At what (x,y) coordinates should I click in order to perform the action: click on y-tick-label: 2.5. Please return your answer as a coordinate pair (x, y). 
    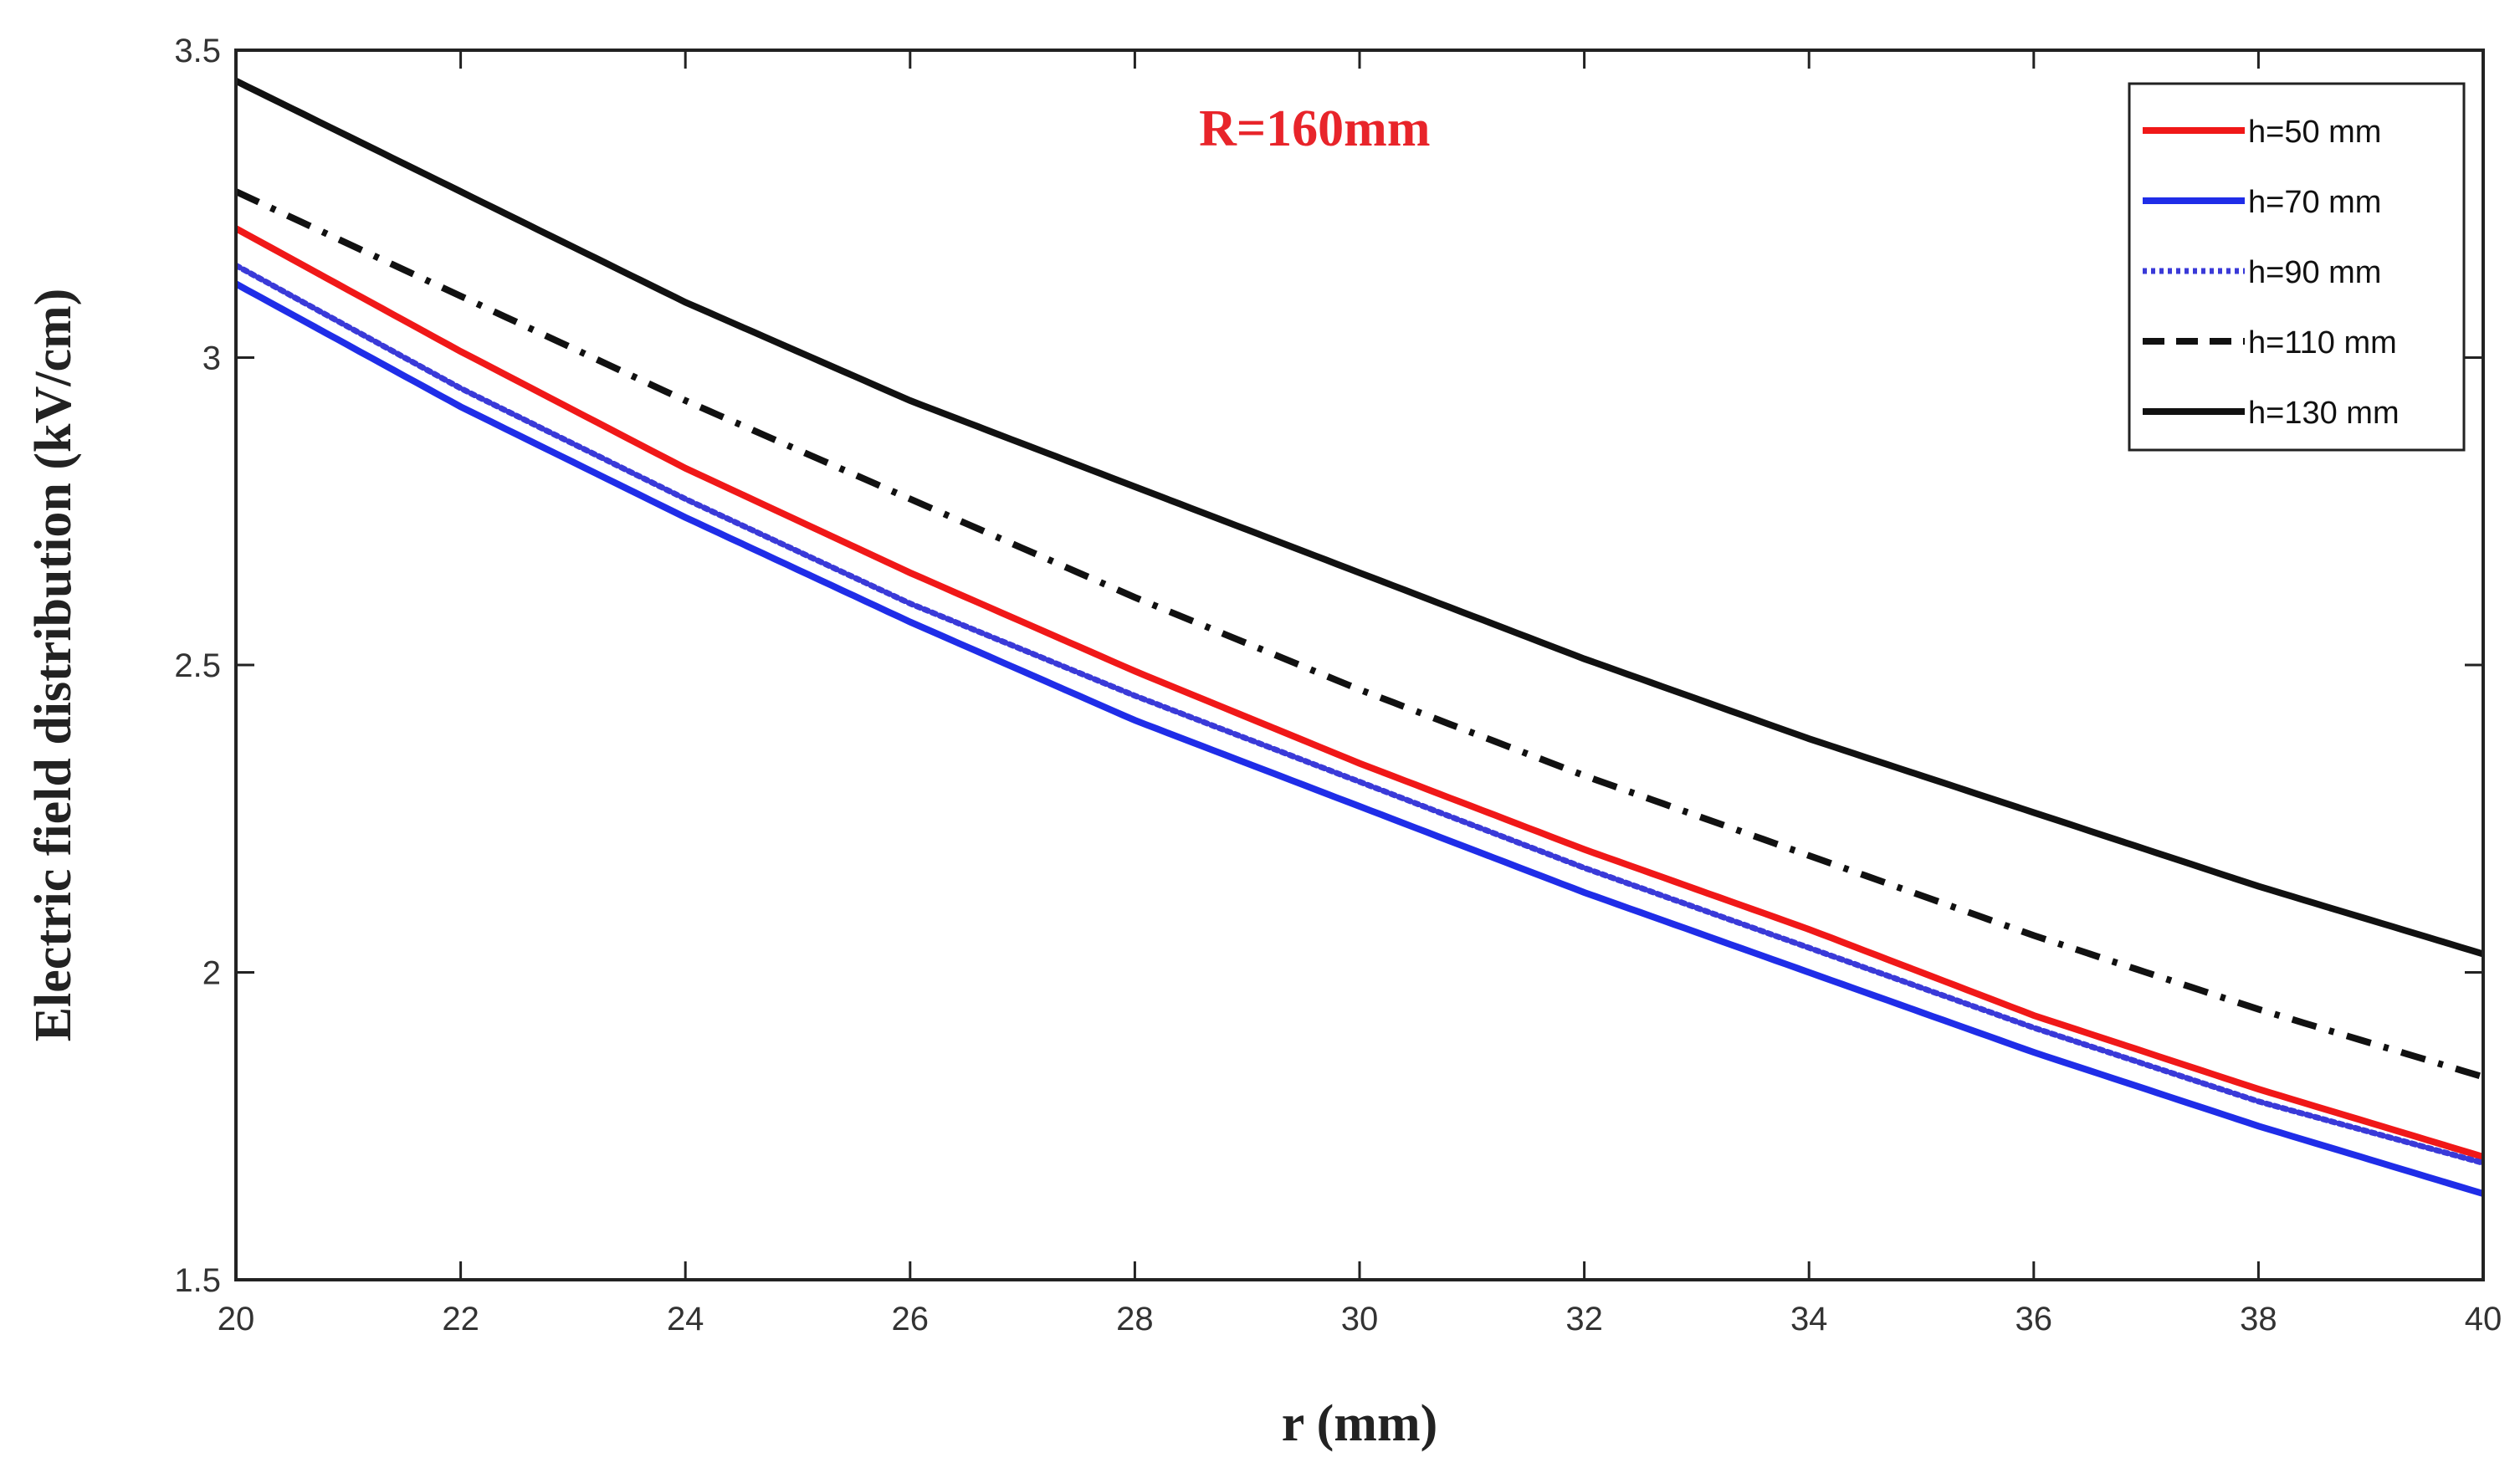
    Looking at the image, I should click on (197, 665).